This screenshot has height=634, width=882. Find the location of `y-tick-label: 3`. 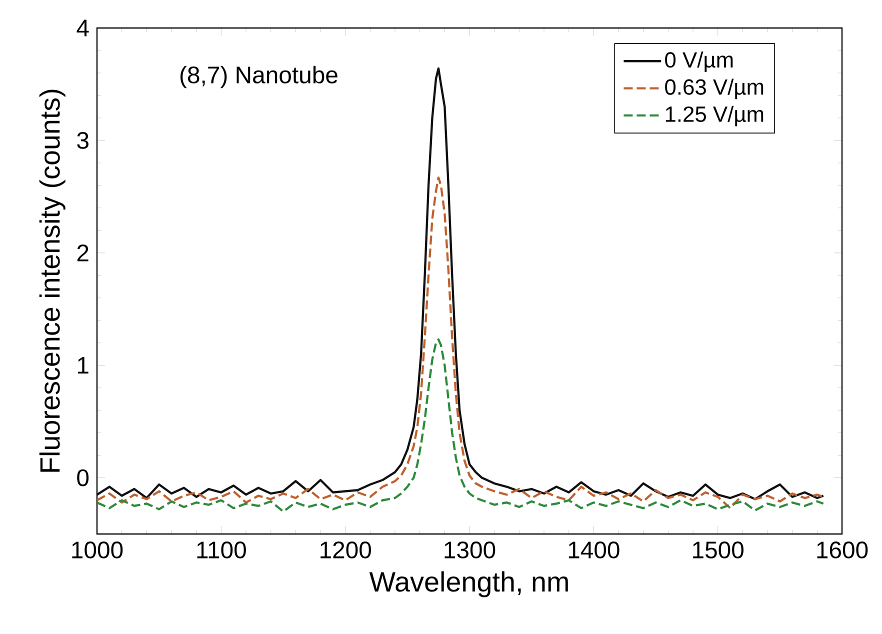

y-tick-label: 3 is located at coordinates (82, 140).